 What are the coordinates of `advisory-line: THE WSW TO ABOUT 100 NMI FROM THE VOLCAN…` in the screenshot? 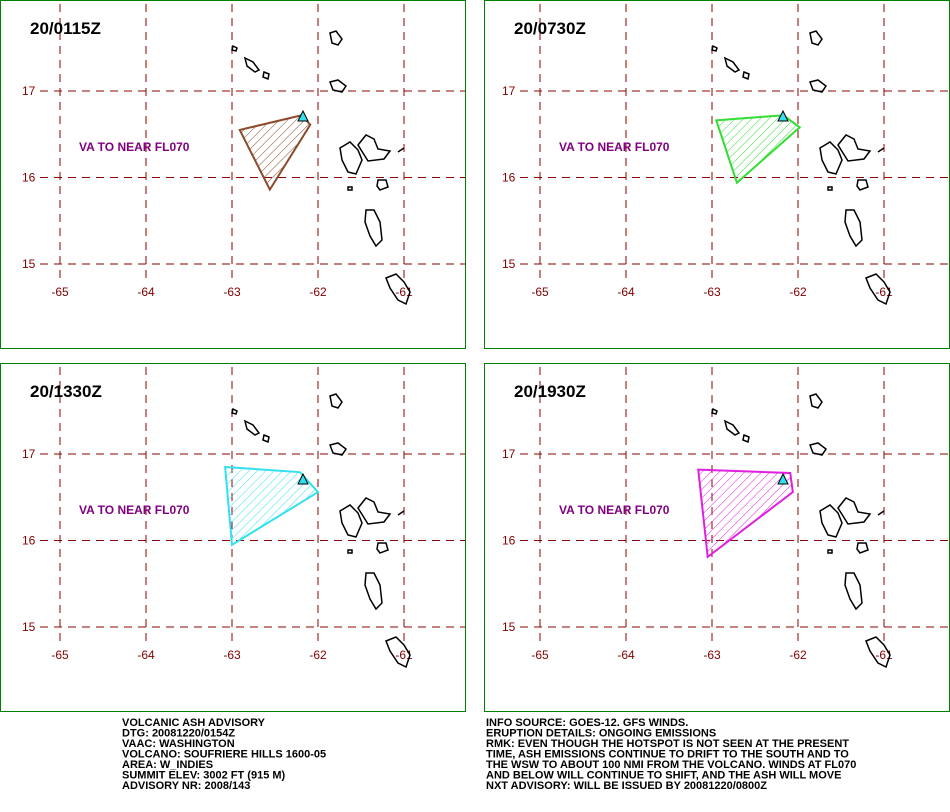 It's located at (671, 765).